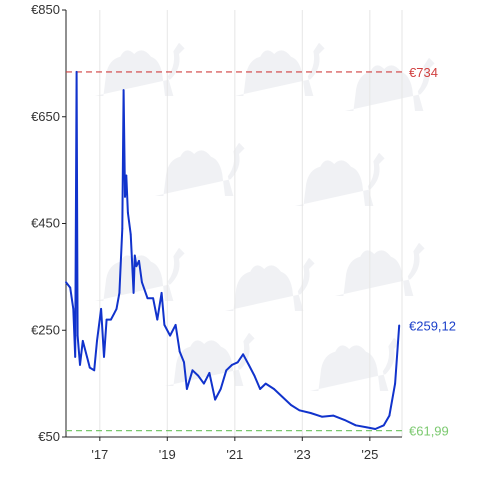 The image size is (482, 478). I want to click on x-tick-label: '17, so click(99, 454).